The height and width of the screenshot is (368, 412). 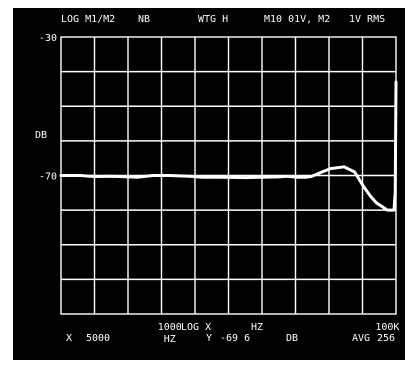 I want to click on header-input-setting: M10 01V, M2, so click(x=297, y=19).